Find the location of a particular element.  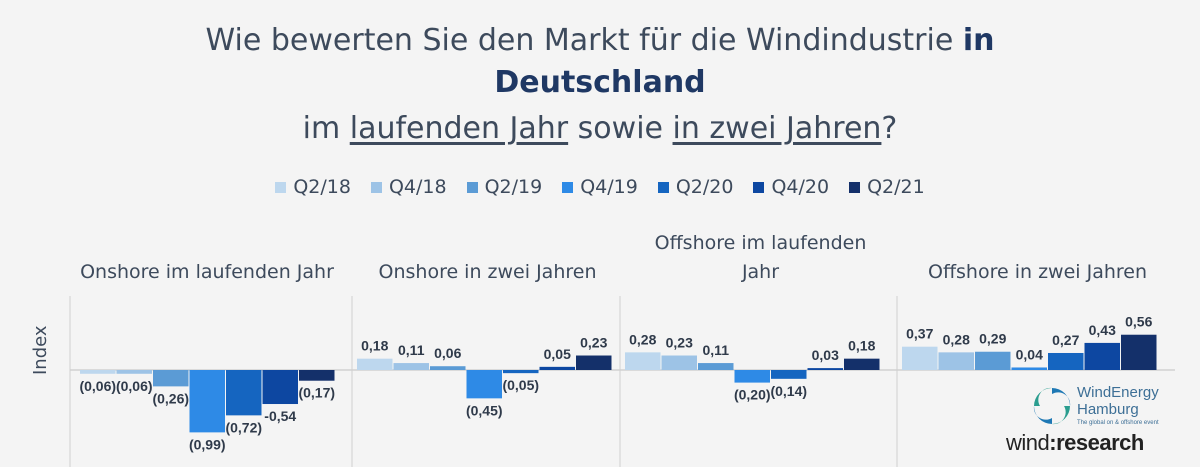

panel-title-offshore-current-line1: Offshore im laufenden is located at coordinates (760, 243).